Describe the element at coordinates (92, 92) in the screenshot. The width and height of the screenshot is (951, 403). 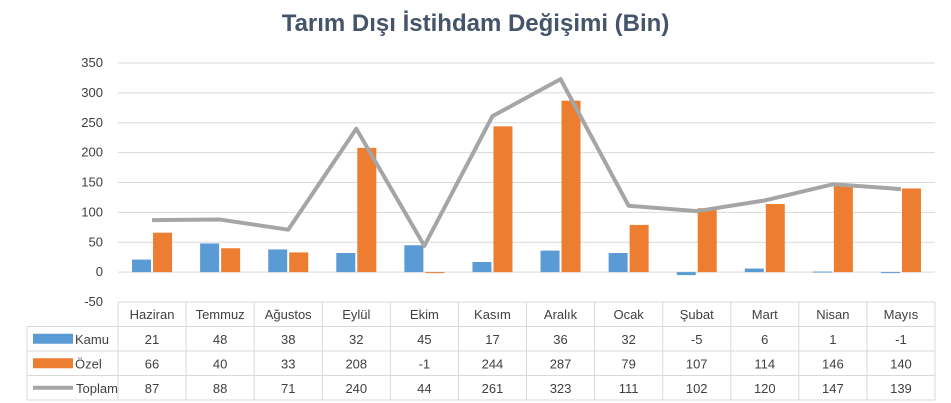
I see `y-tick-label: 300` at that location.